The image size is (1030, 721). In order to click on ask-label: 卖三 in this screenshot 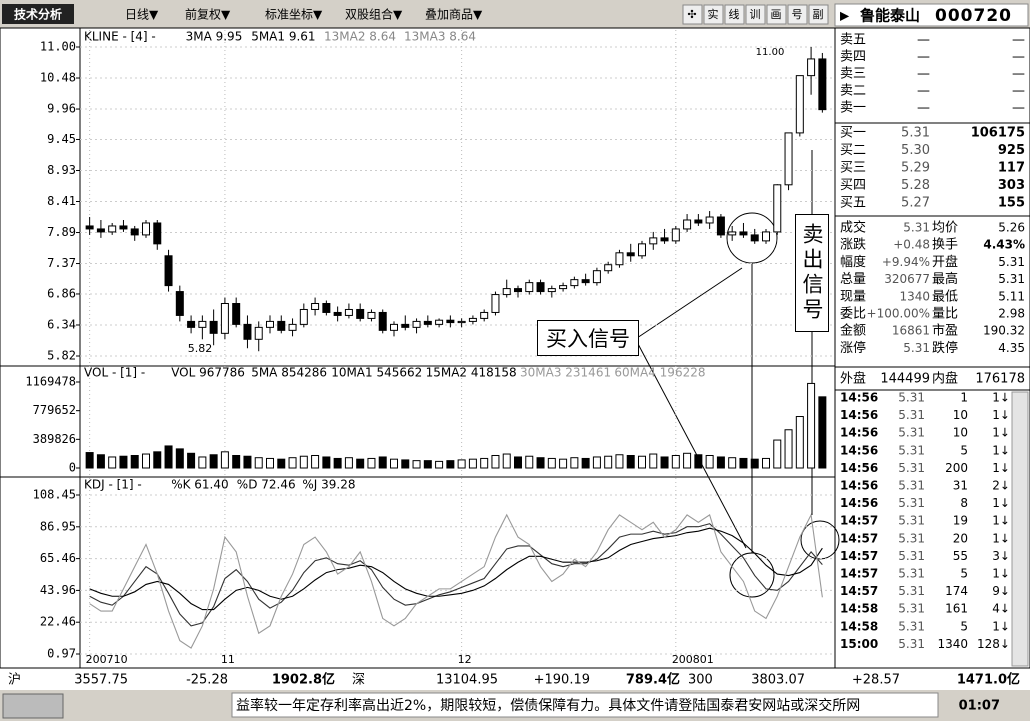, I will do `click(853, 74)`.